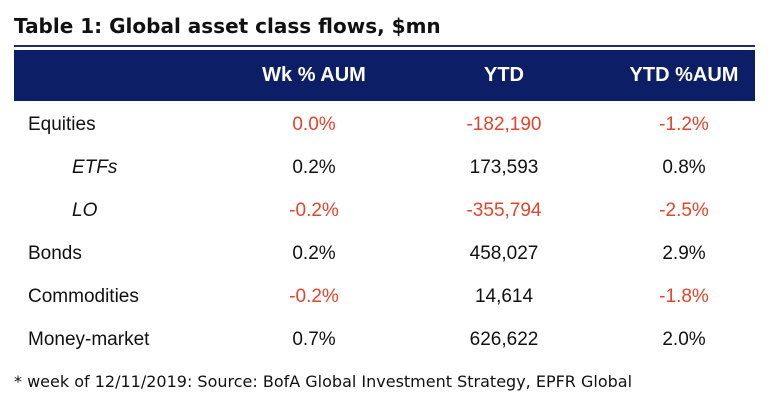 The image size is (768, 419). I want to click on row-label: ETFs, so click(95, 167).